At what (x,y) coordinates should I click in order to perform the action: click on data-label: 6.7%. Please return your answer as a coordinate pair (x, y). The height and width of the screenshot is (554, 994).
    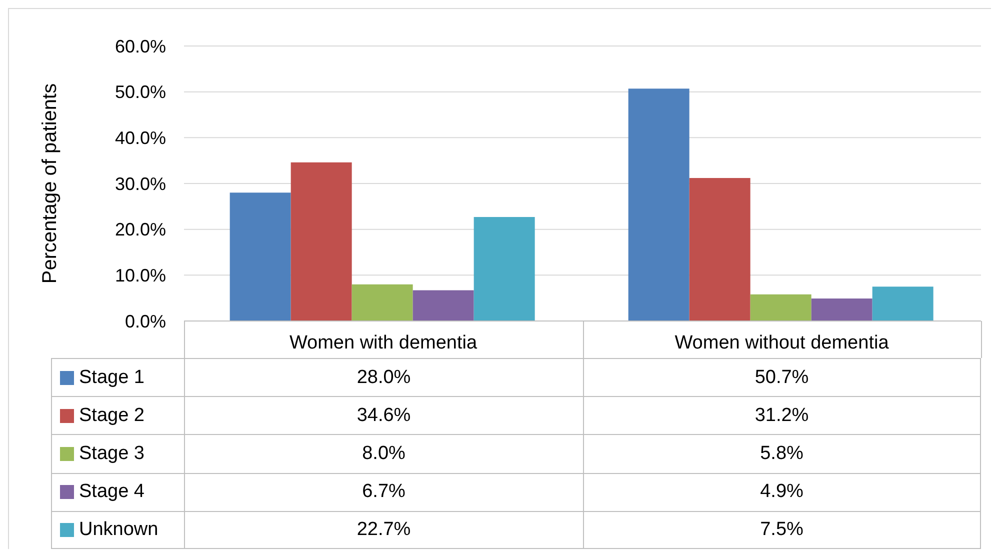
    Looking at the image, I should click on (383, 492).